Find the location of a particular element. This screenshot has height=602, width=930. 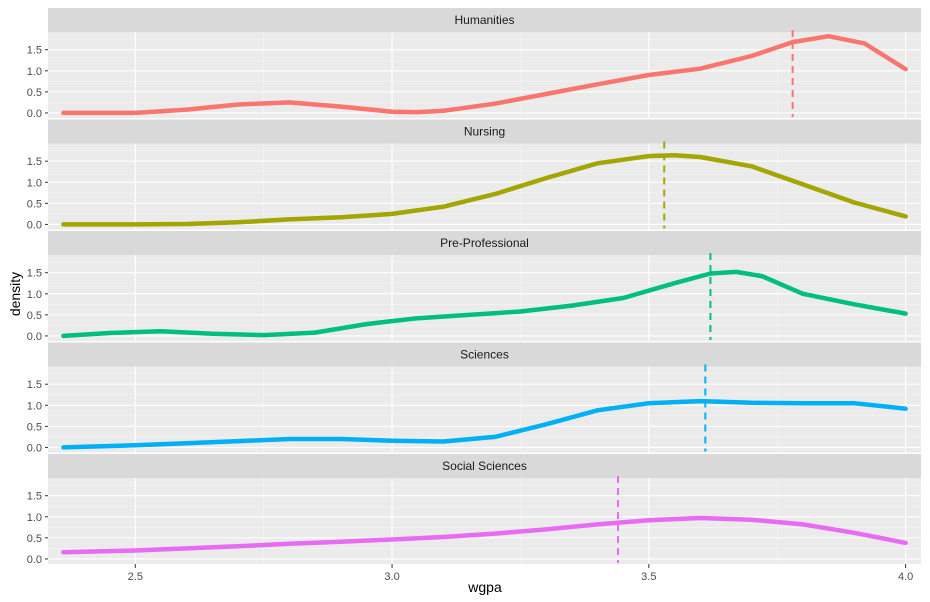

facet-strip-label: Nursing is located at coordinates (484, 132).